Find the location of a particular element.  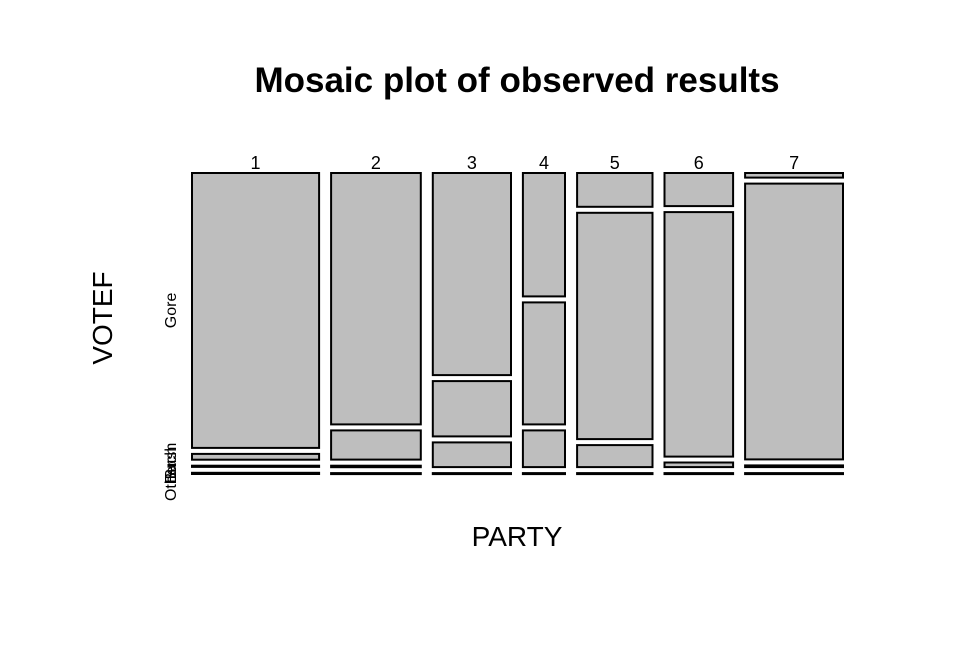

y-tick-label-bush: Bush is located at coordinates (171, 461).